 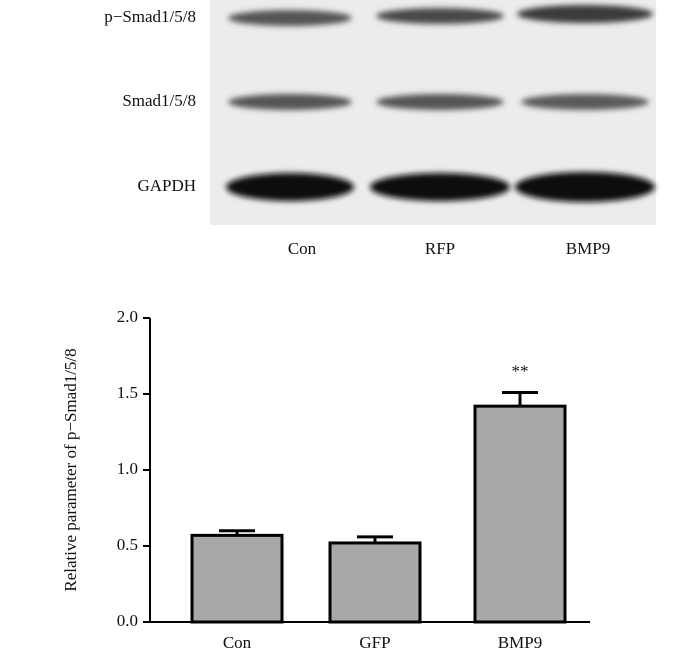 What do you see at coordinates (237, 642) in the screenshot?
I see `x-tick-label: Con` at bounding box center [237, 642].